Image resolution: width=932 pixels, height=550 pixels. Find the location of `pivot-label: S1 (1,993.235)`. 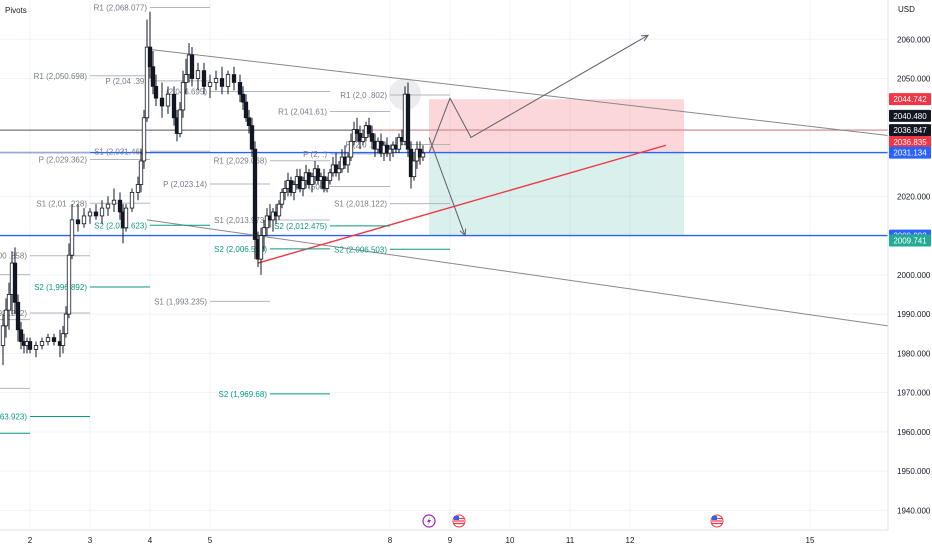

pivot-label: S1 (1,993.235) is located at coordinates (180, 301).